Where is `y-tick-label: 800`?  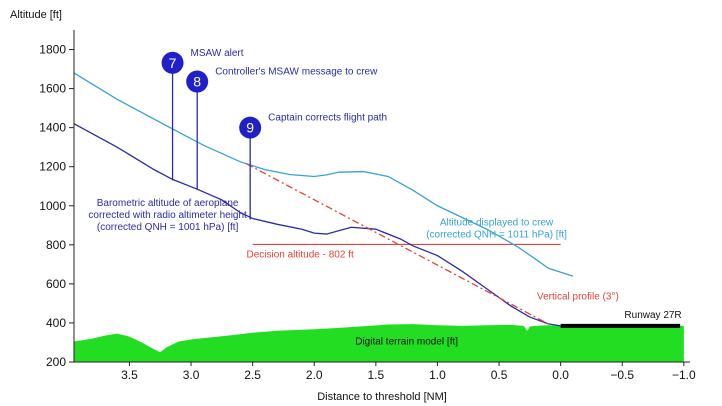 y-tick-label: 800 is located at coordinates (56, 245).